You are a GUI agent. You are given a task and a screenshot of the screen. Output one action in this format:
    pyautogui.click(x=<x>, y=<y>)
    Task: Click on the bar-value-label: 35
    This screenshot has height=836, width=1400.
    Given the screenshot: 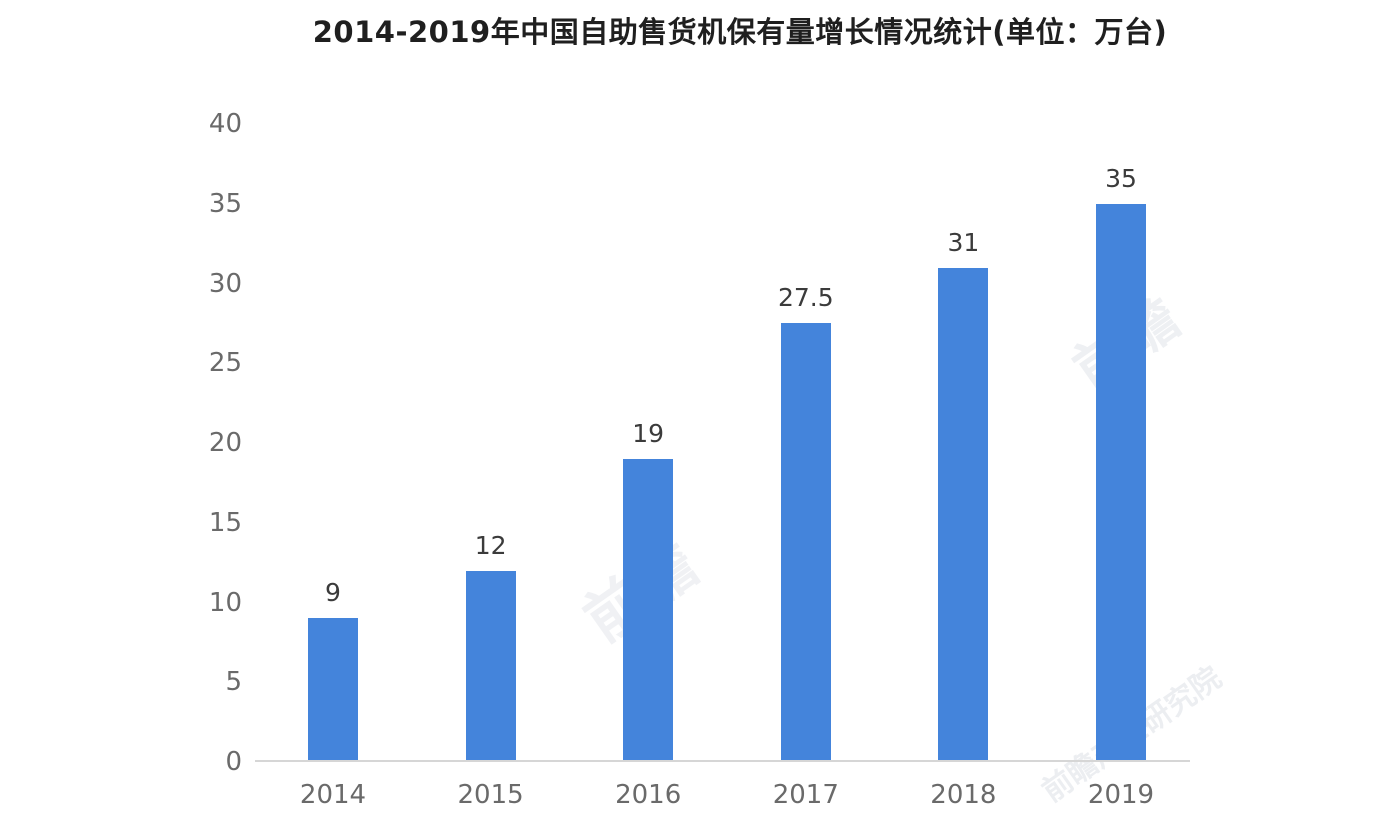 What is the action you would take?
    pyautogui.click(x=1121, y=178)
    